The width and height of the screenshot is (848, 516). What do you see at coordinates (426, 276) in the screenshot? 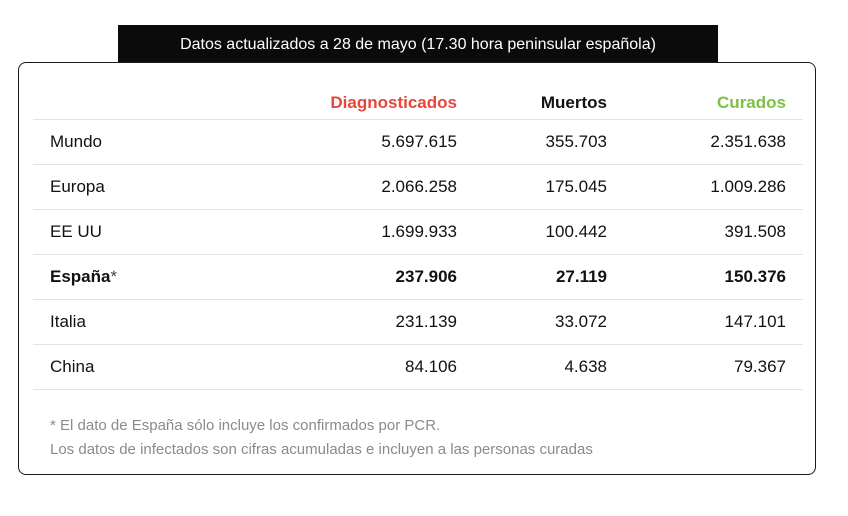
I see `row-diagnosticados: 237.906` at bounding box center [426, 276].